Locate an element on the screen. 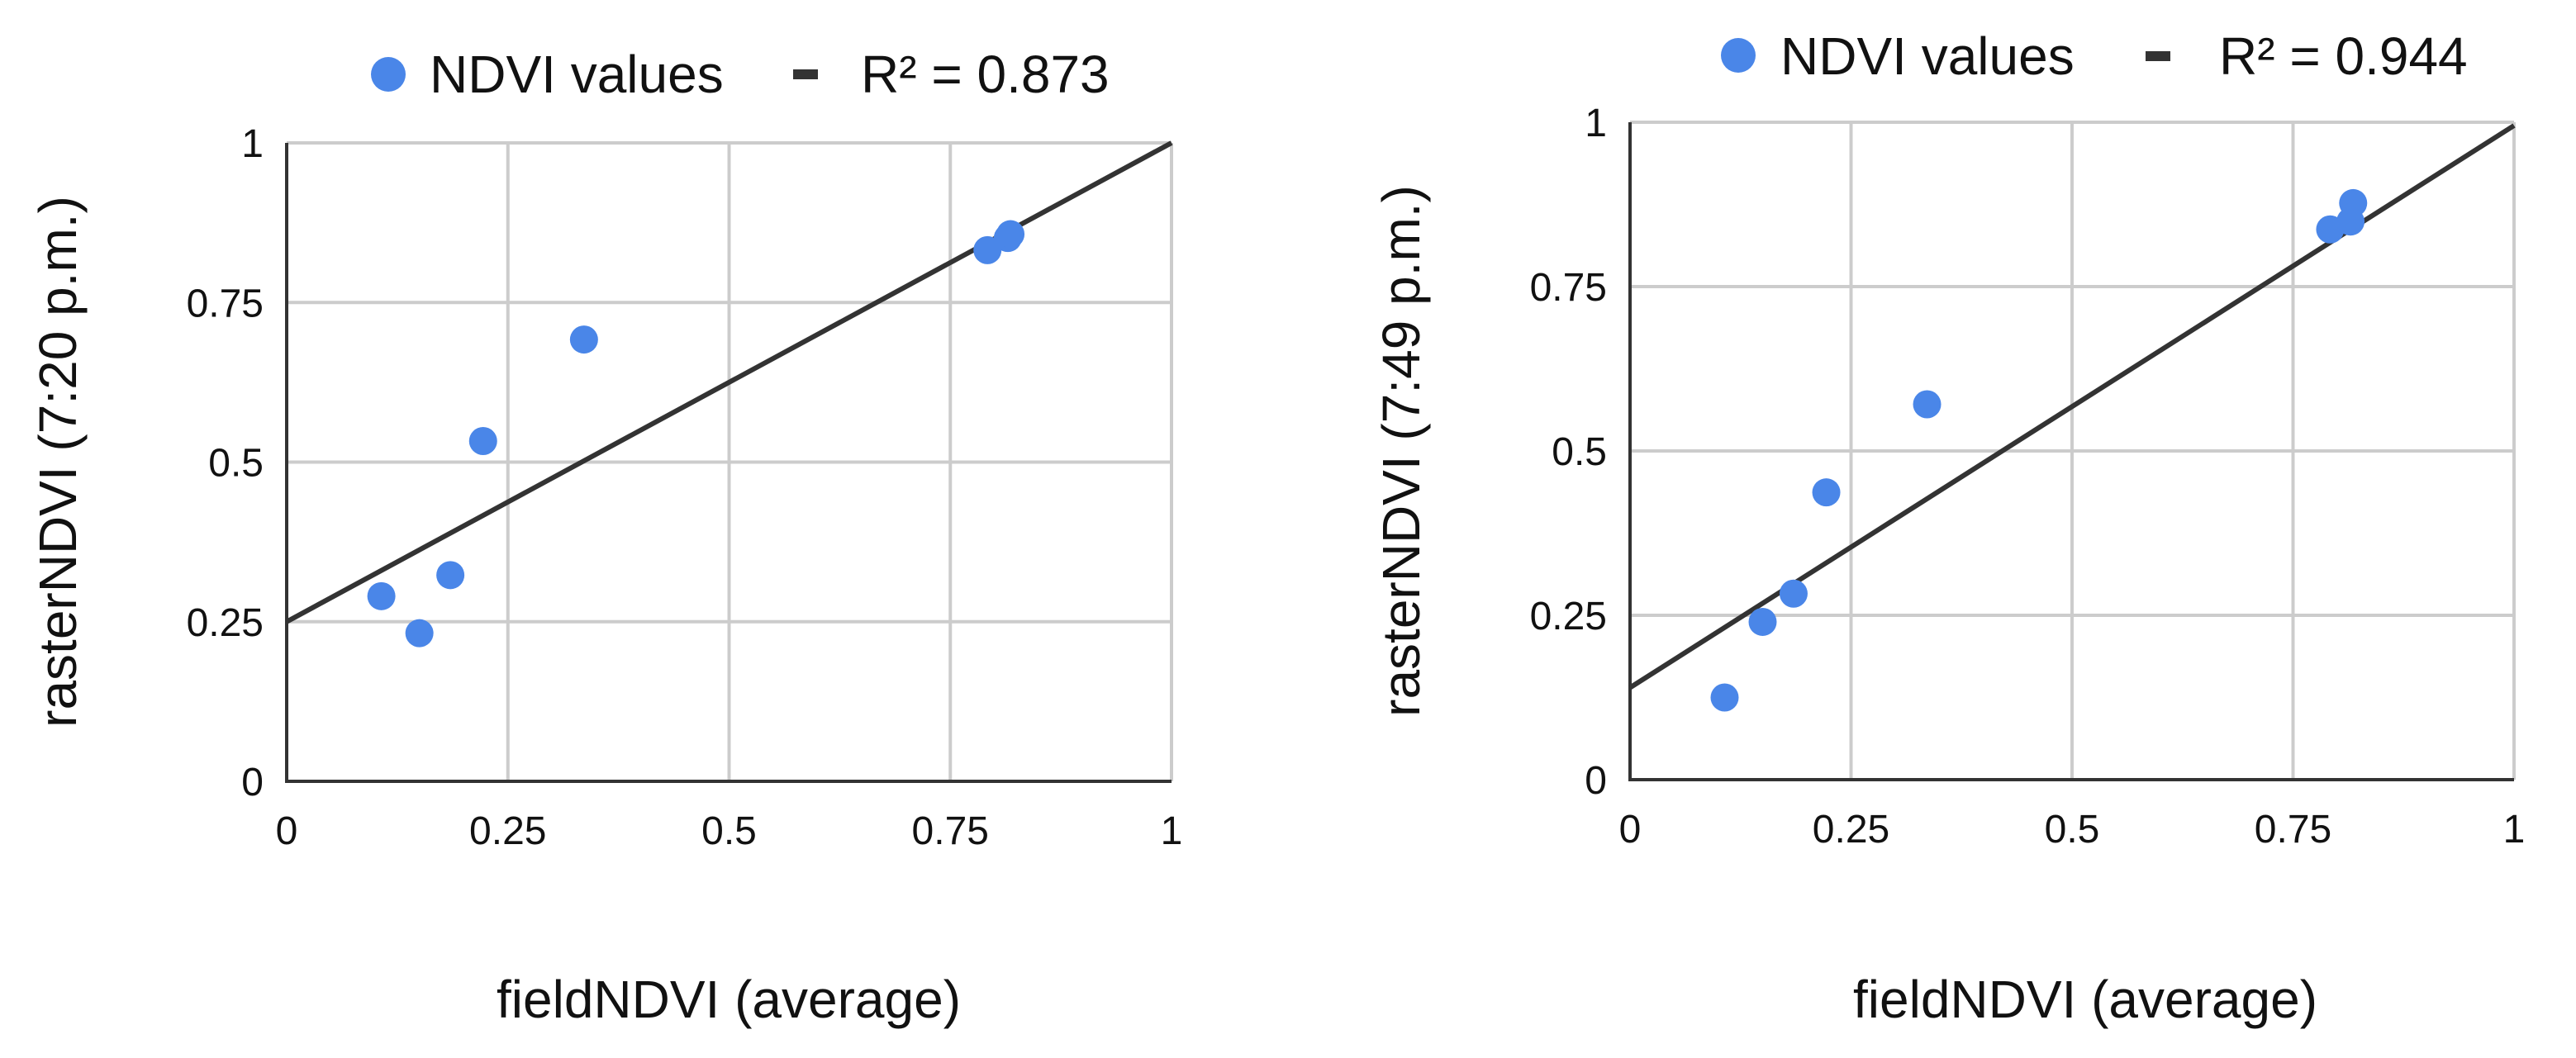 The image size is (2576, 1058). legend-trendline-label: R² = 0.873 is located at coordinates (986, 74).